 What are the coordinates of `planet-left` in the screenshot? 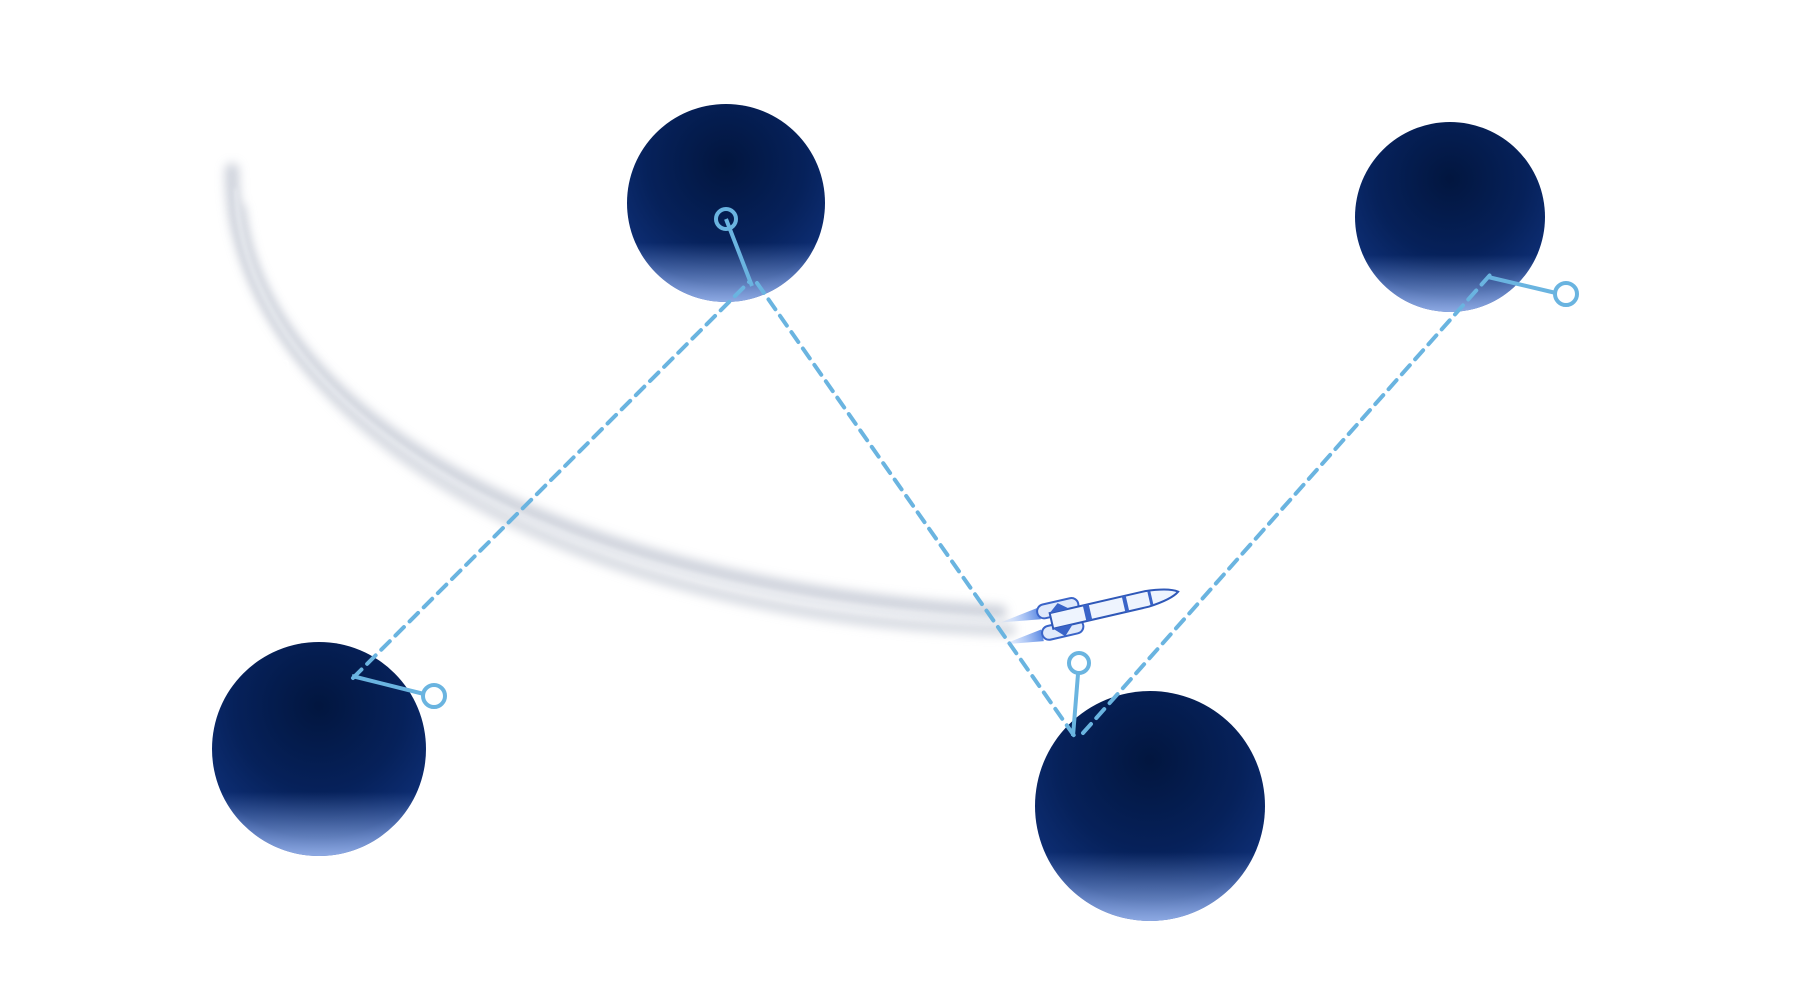 It's located at (319, 749).